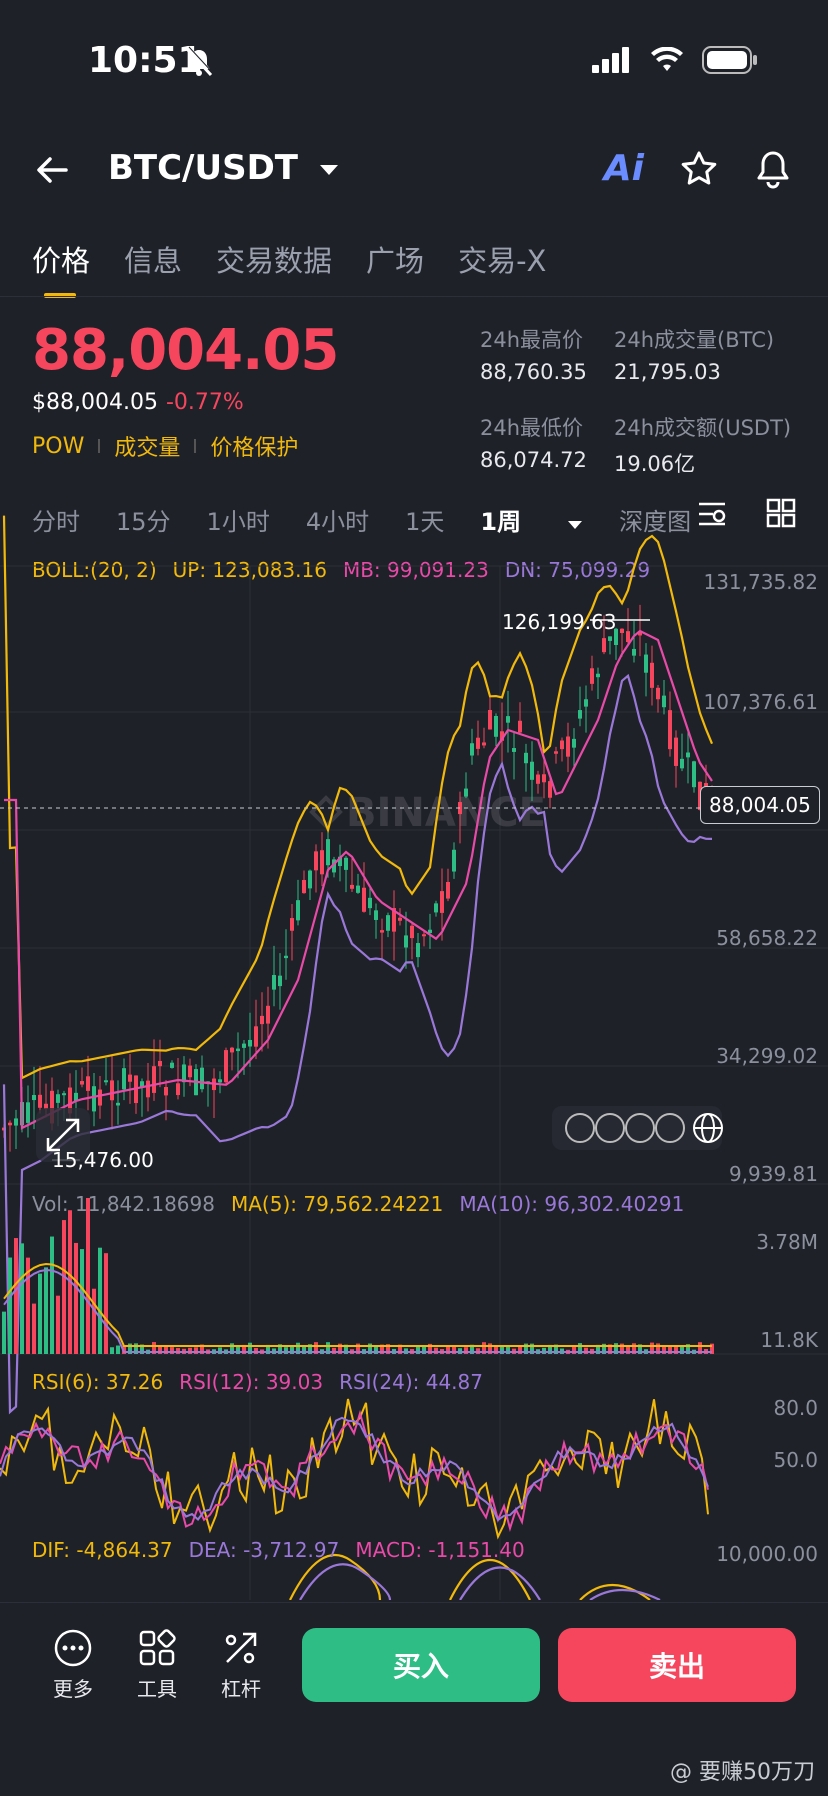 The image size is (828, 1796). What do you see at coordinates (254, 448) in the screenshot?
I see `tag-price-protection: 价格保护` at bounding box center [254, 448].